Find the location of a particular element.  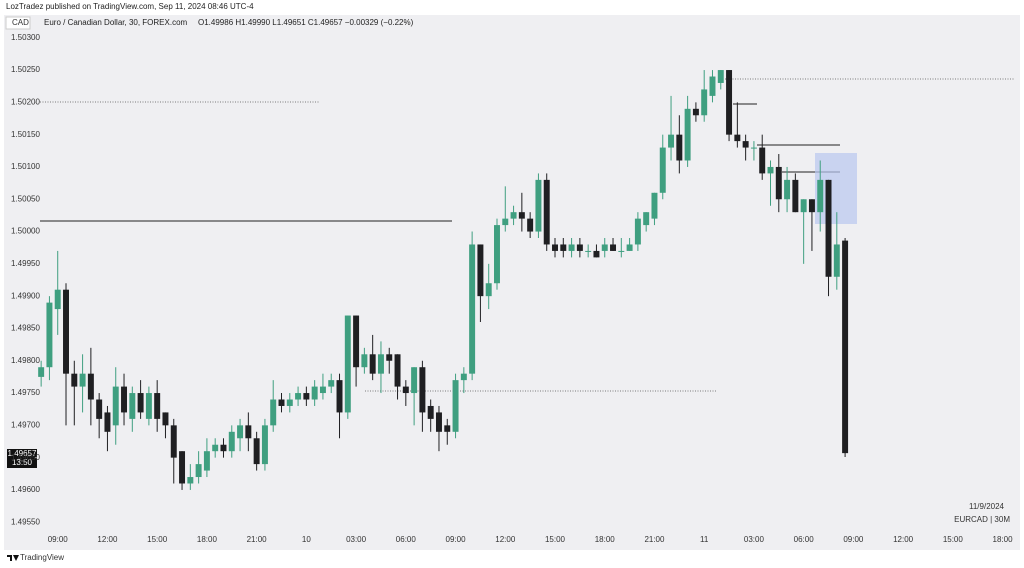

x-tick-label: 10 is located at coordinates (306, 539).